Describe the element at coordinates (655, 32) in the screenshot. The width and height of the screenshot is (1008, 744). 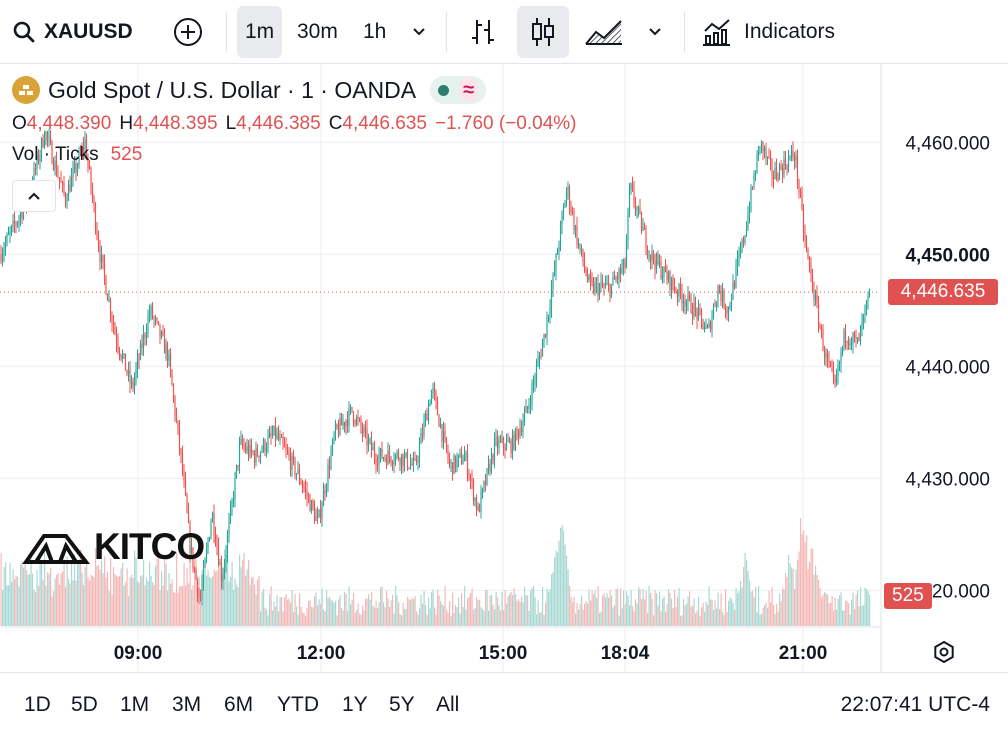
I see `chart-style-dropdown-button` at that location.